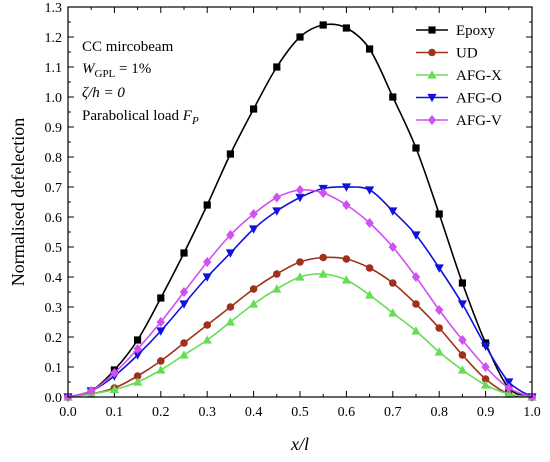 This screenshot has width=550, height=462. What do you see at coordinates (486, 412) in the screenshot?
I see `x-tick-label: 0.9` at bounding box center [486, 412].